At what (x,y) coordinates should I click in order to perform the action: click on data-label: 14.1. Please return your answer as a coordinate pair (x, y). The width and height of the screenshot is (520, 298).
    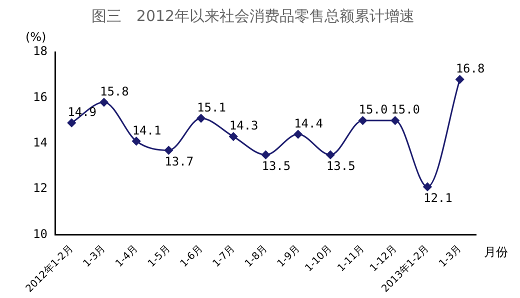
    Looking at the image, I should click on (147, 130).